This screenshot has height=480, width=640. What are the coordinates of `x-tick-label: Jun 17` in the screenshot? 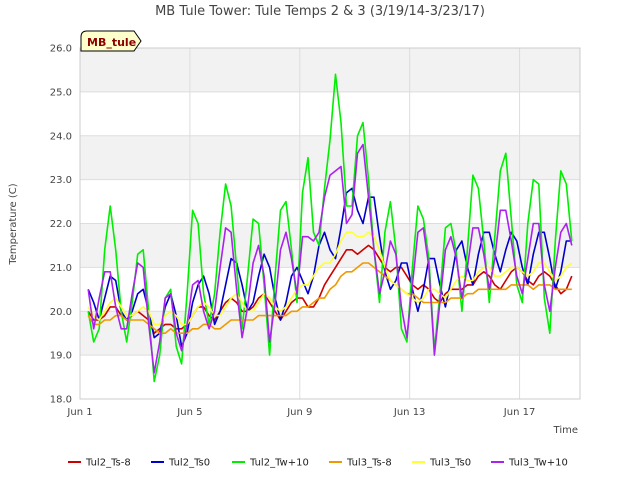 It's located at (519, 412).